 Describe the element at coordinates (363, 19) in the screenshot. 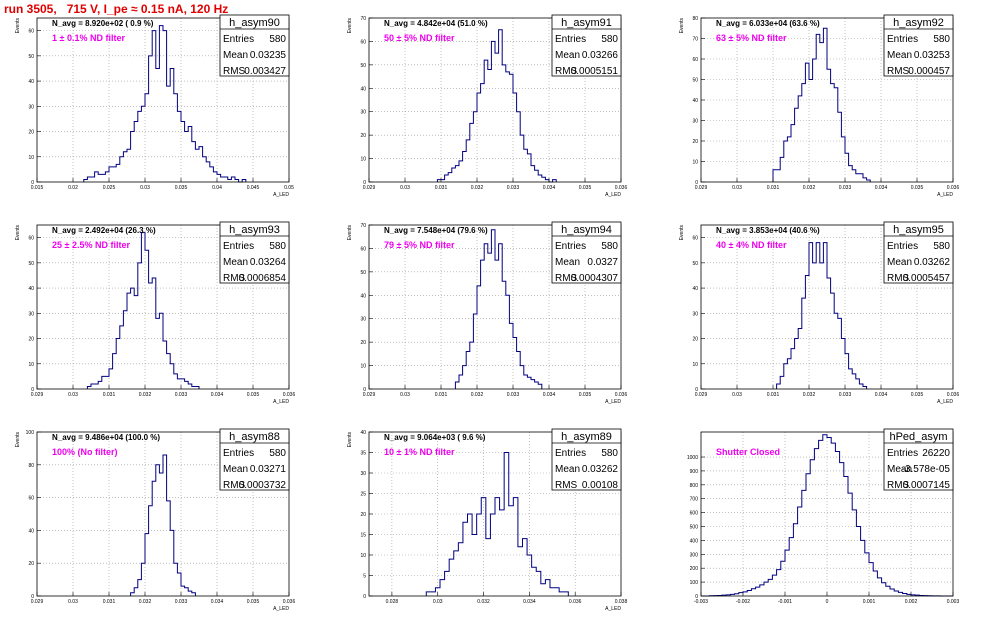

I see `y-tick-label: 70` at that location.